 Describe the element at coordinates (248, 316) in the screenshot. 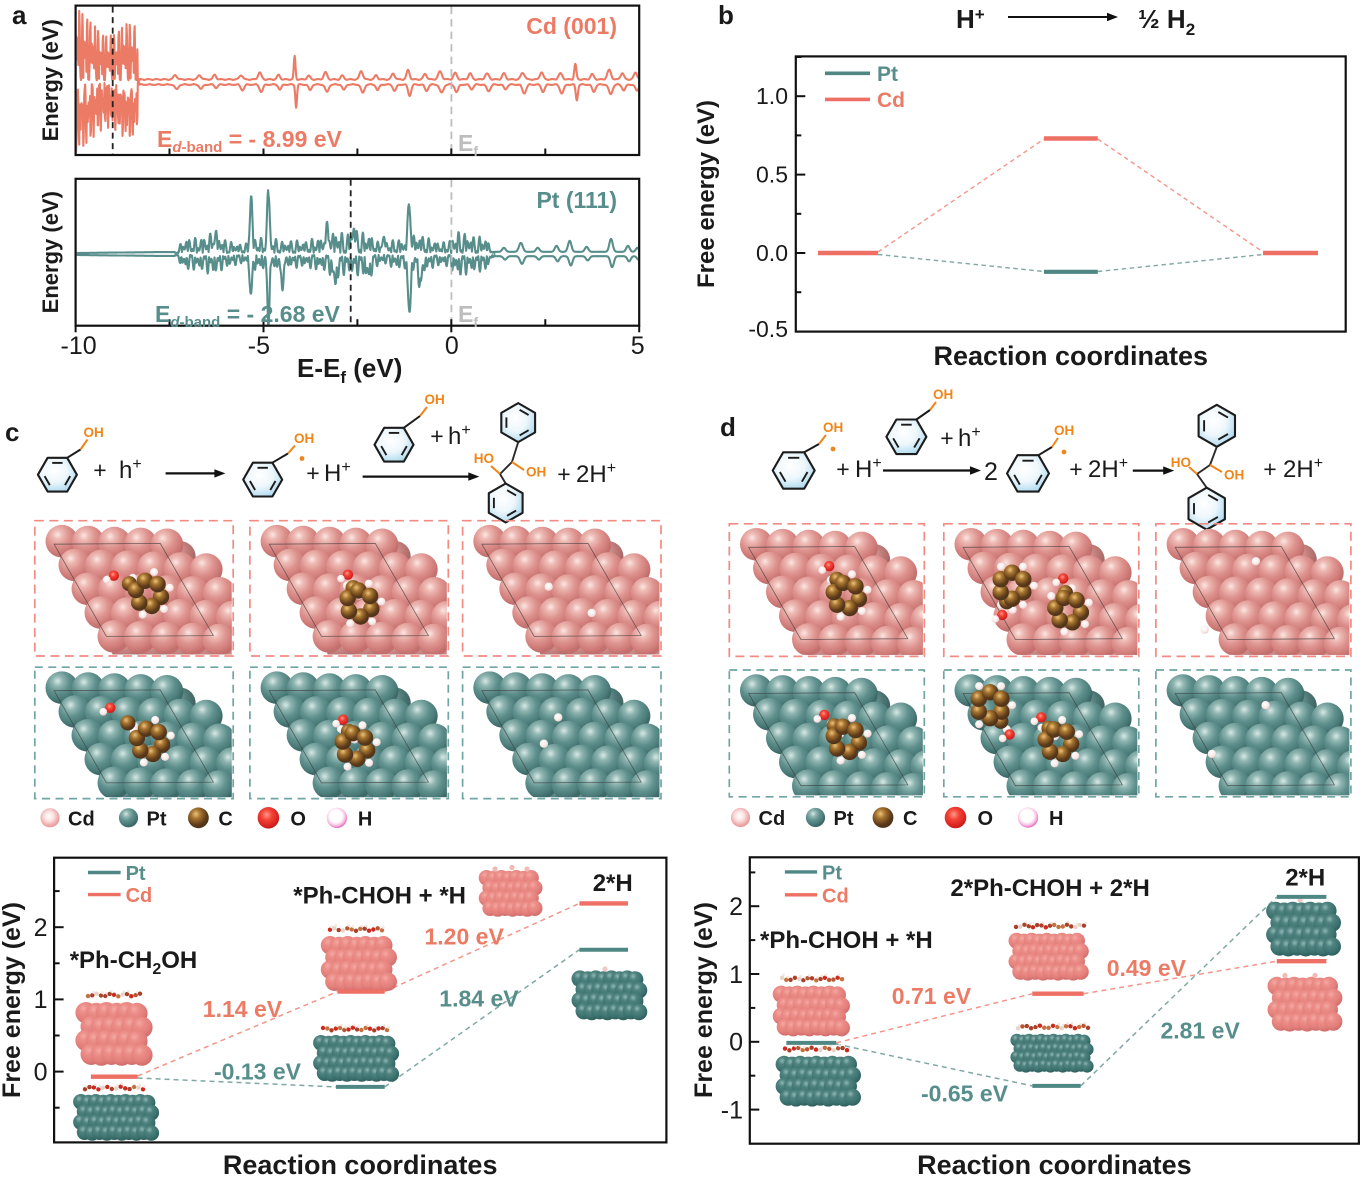

I see `svg-text: Ed-band = - 2.68 eV` at that location.